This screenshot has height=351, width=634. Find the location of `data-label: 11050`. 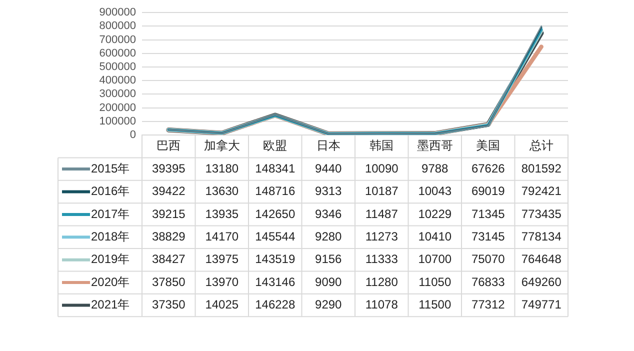

data-label: 11050 is located at coordinates (435, 281).